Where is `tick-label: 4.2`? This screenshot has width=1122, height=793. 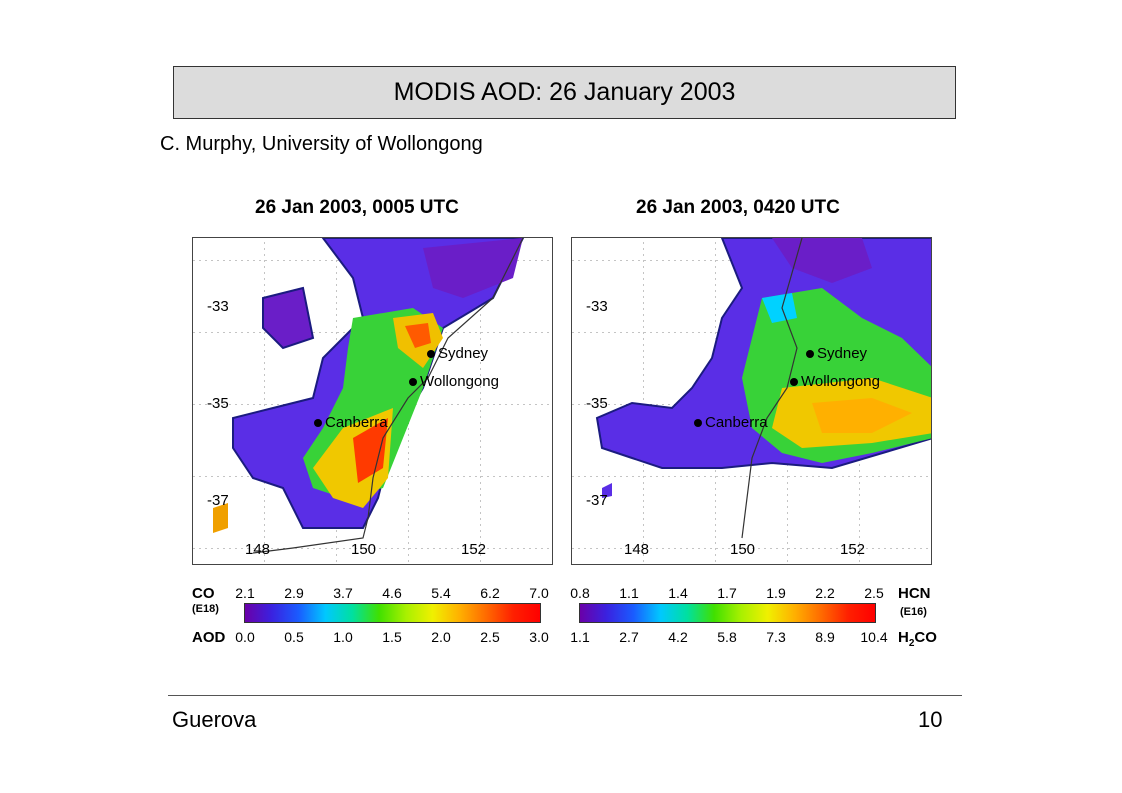
tick-label: 4.2 is located at coordinates (678, 637).